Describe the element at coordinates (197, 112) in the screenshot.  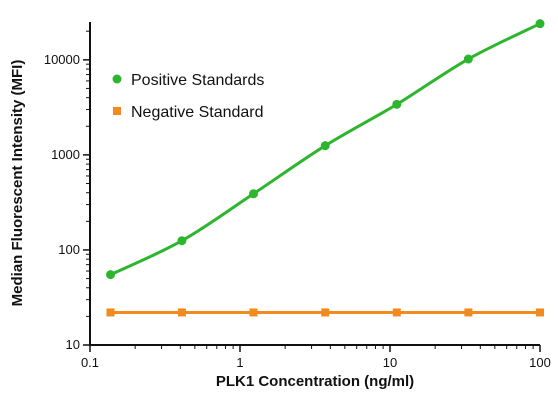
I see `legend-label: Negative Standard` at that location.